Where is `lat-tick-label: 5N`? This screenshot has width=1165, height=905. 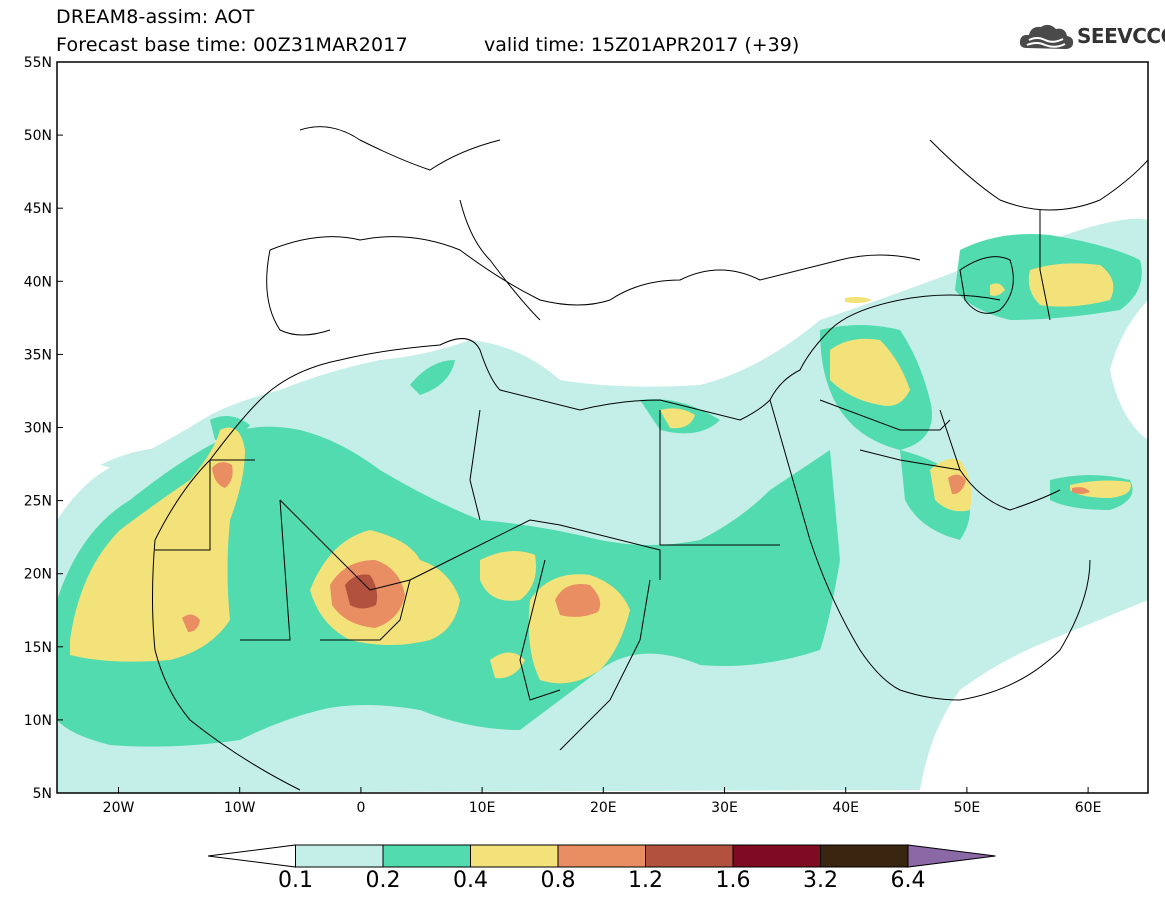
lat-tick-label: 5N is located at coordinates (42, 794).